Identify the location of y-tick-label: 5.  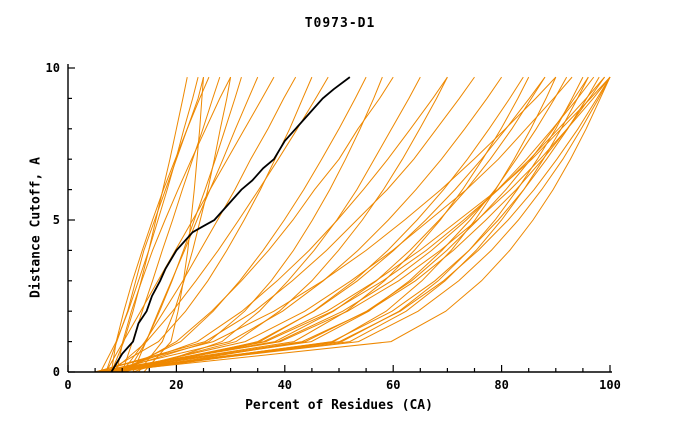
(56, 220).